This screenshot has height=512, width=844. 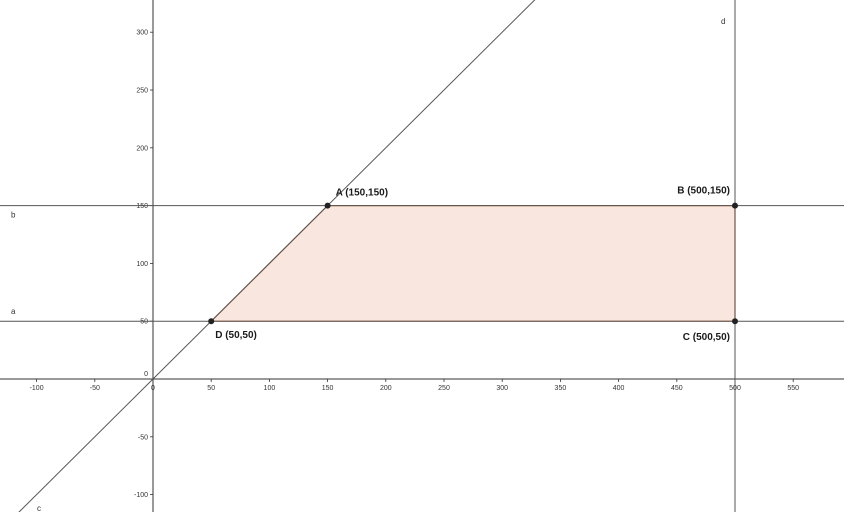 What do you see at coordinates (144, 322) in the screenshot?
I see `y-tick-label: 50` at bounding box center [144, 322].